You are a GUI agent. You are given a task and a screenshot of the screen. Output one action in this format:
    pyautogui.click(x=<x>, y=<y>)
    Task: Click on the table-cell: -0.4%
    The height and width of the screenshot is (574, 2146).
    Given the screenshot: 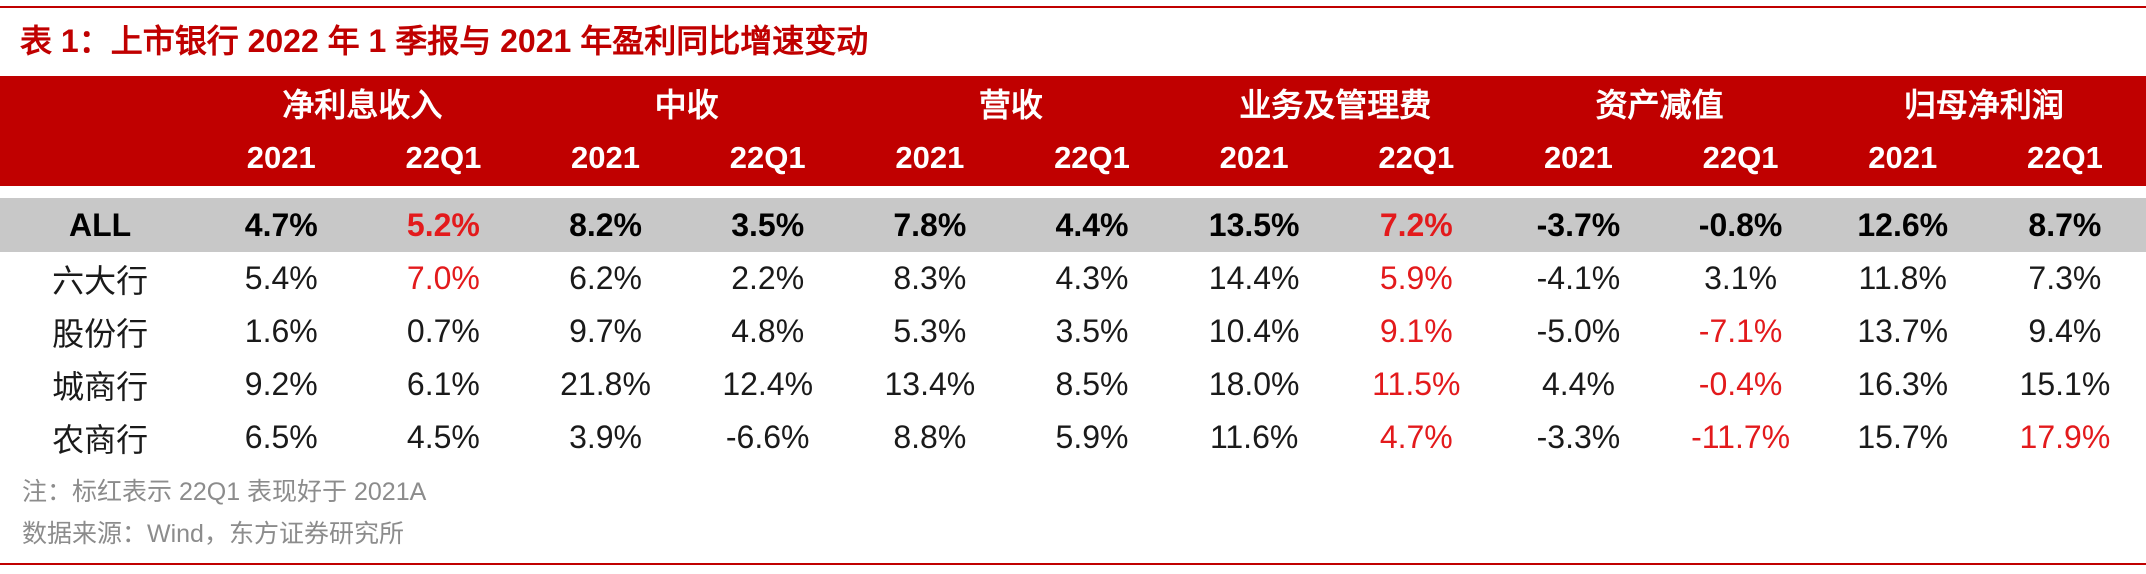 What is the action you would take?
    pyautogui.click(x=1740, y=384)
    